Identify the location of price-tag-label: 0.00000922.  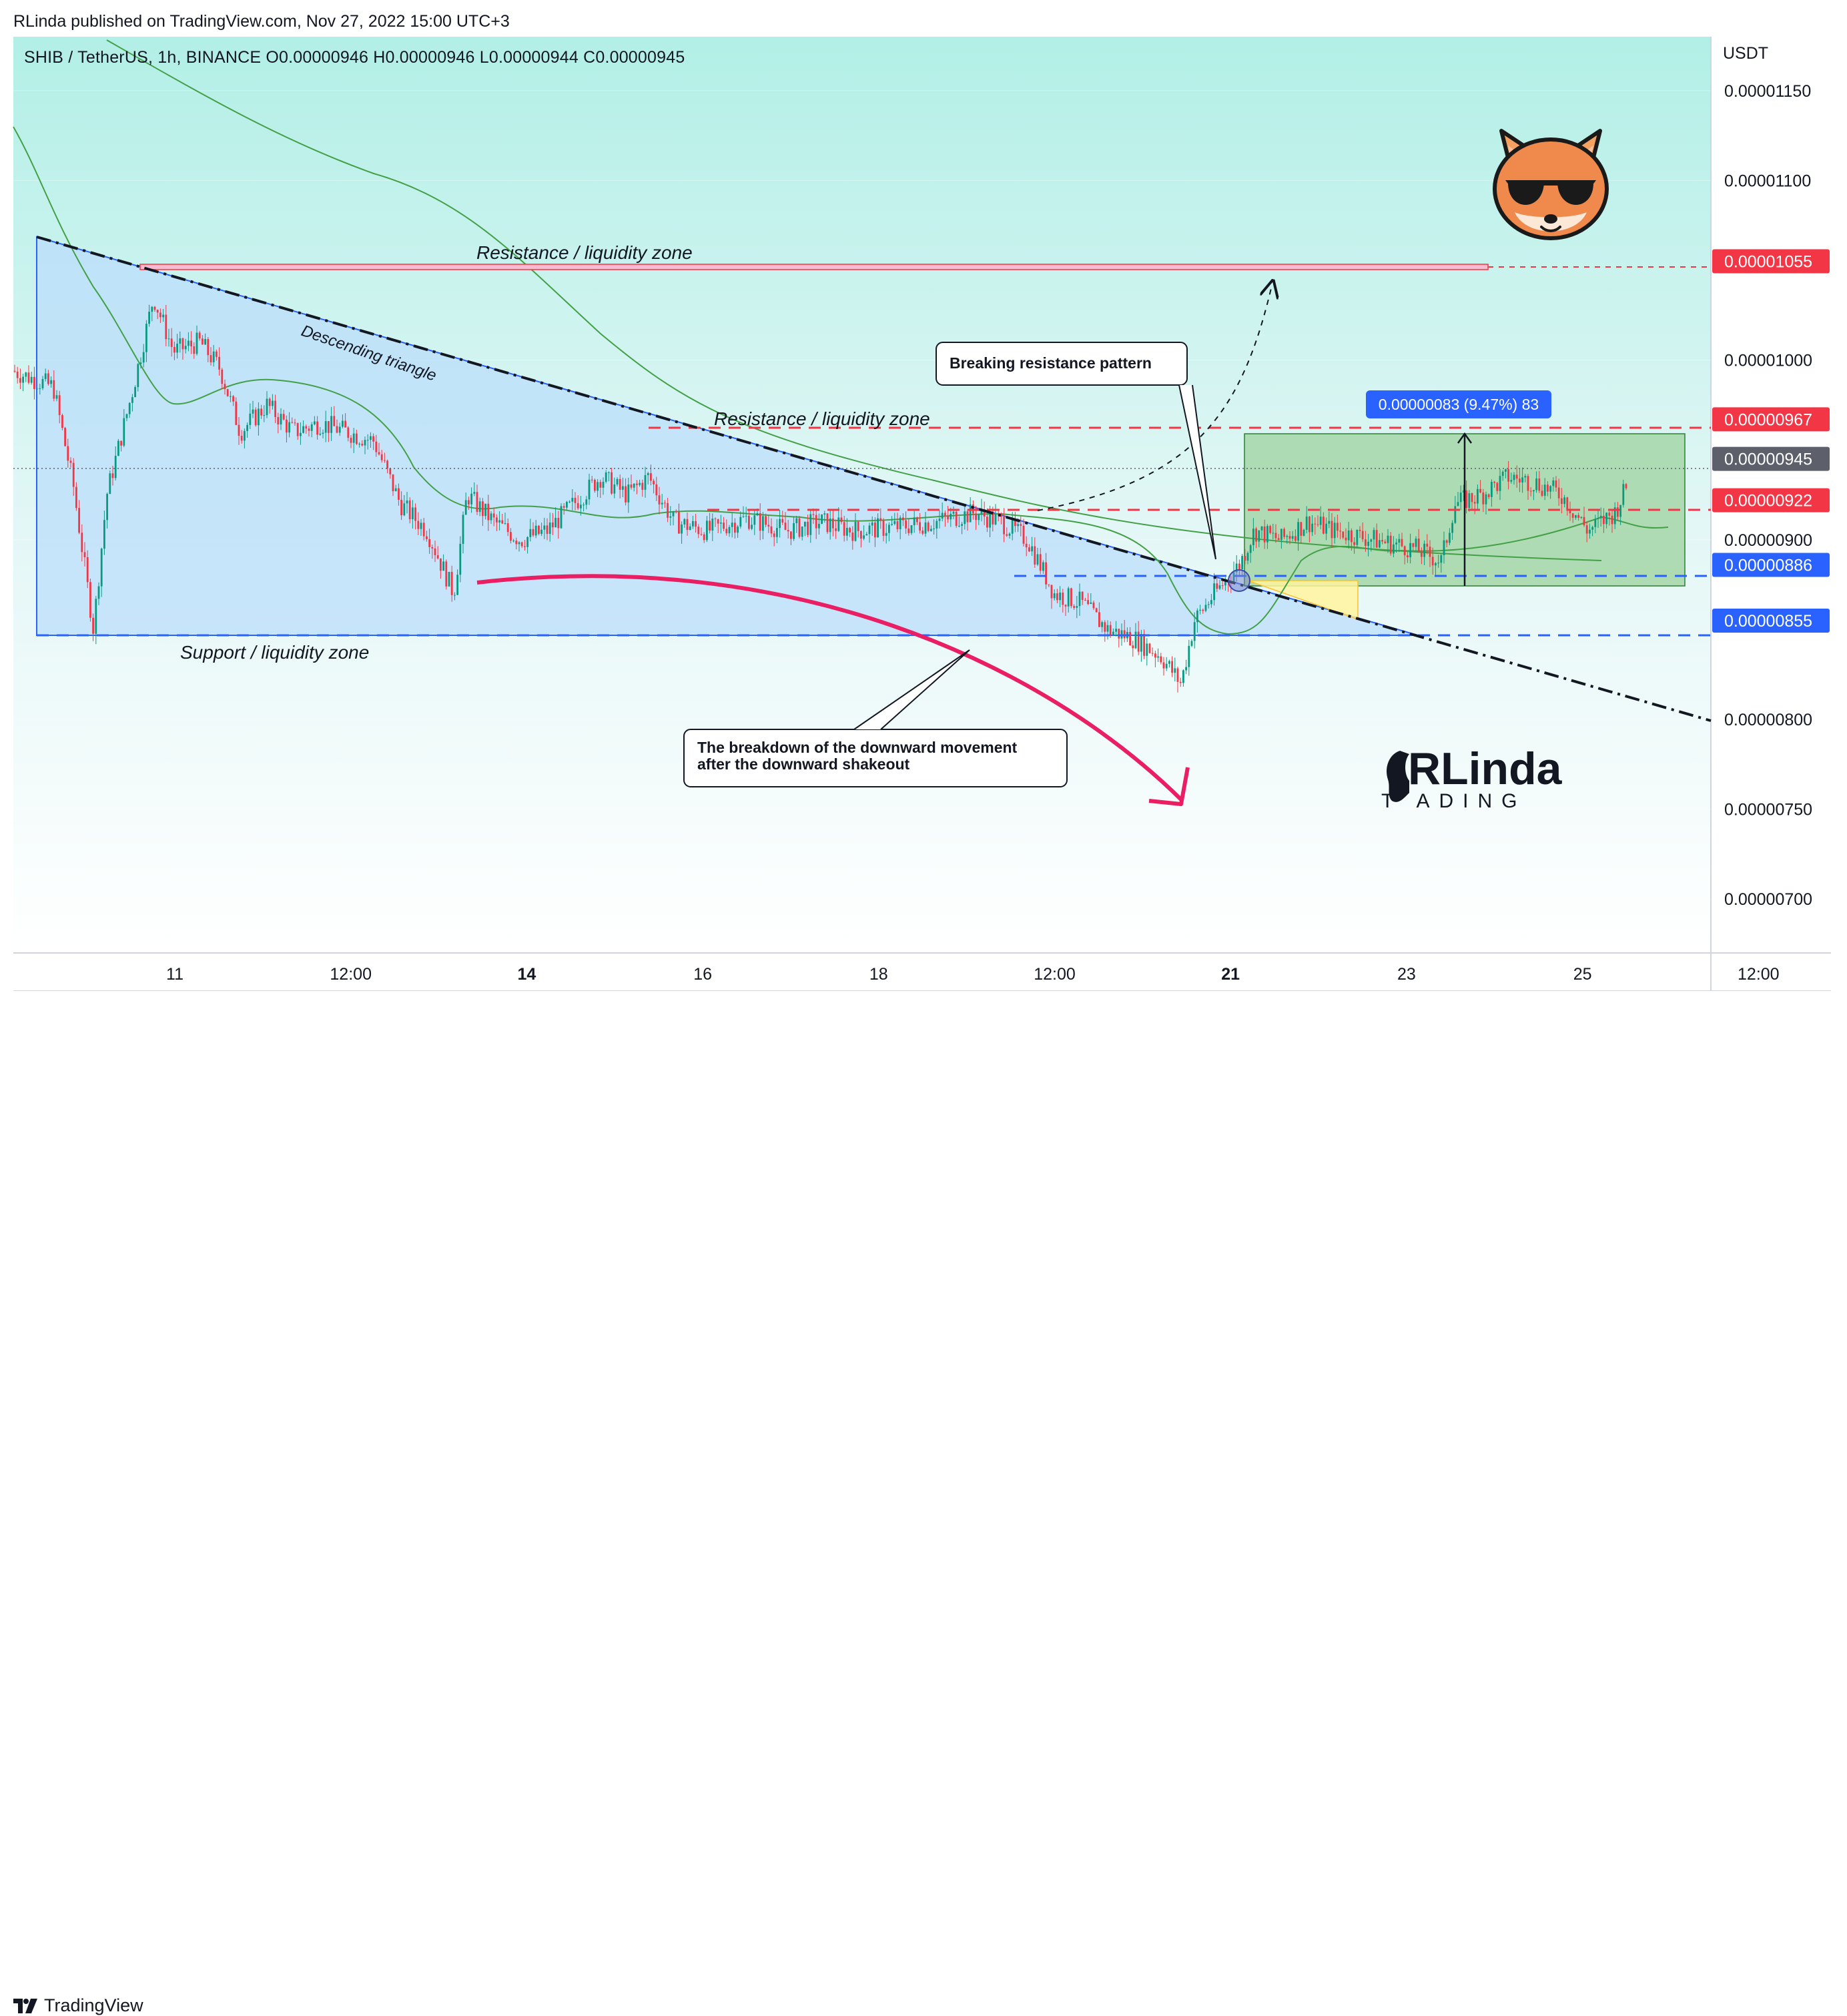
(1768, 501).